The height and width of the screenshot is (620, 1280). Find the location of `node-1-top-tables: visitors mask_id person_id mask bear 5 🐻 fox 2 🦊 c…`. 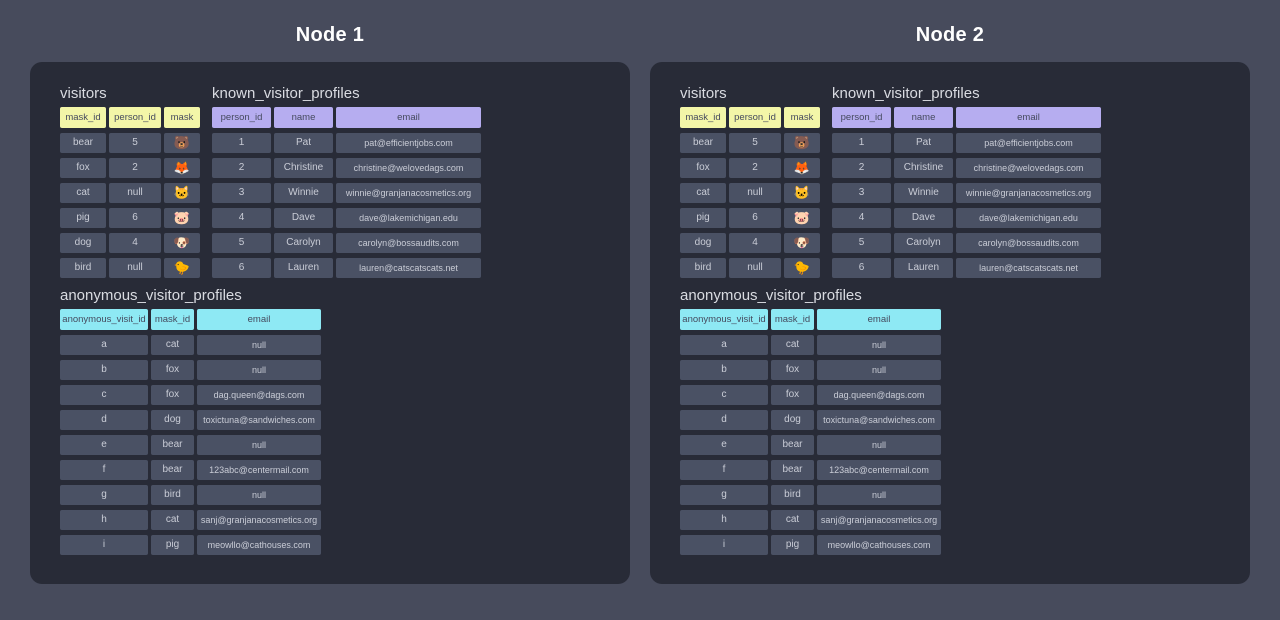

node-1-top-tables: visitors mask_id person_id mask bear 5 🐻 fox 2 🦊 c… is located at coordinates (330, 184).